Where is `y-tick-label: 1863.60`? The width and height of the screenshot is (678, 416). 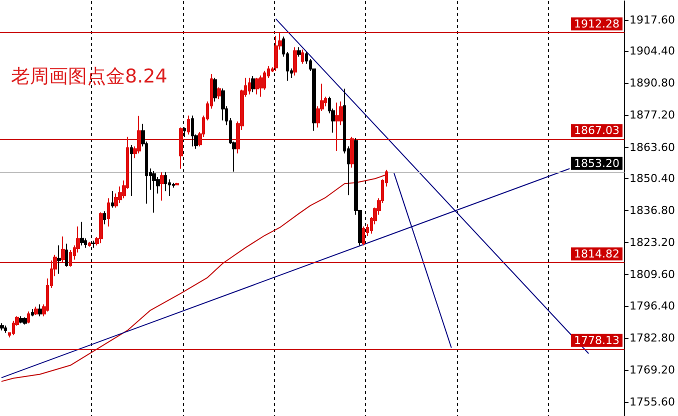 y-tick-label: 1863.60 is located at coordinates (653, 147).